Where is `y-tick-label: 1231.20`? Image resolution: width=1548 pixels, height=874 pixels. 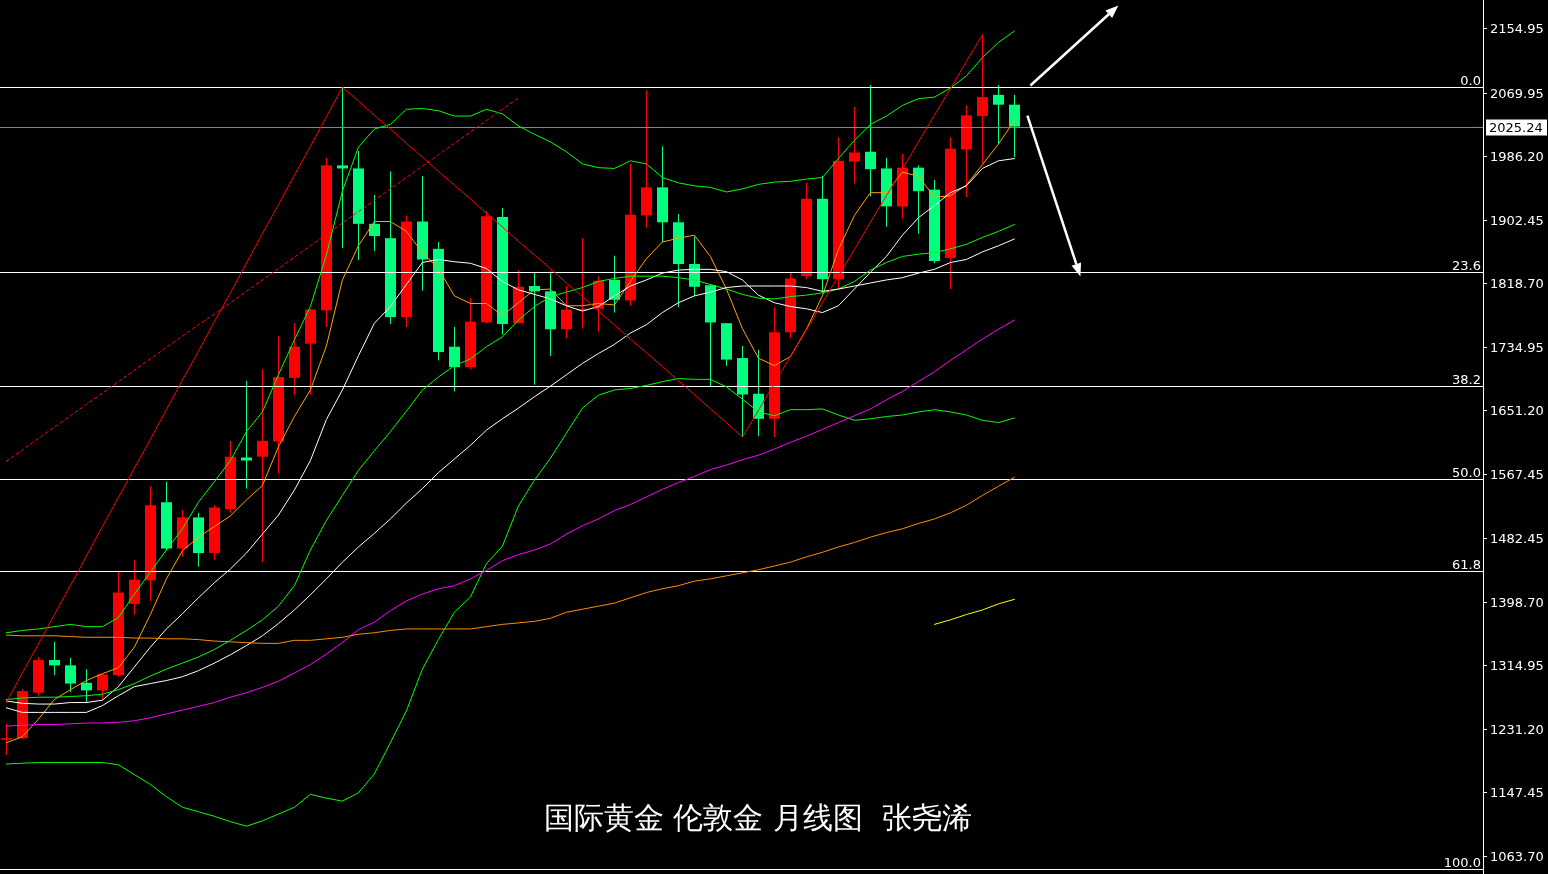
y-tick-label: 1231.20 is located at coordinates (1517, 729).